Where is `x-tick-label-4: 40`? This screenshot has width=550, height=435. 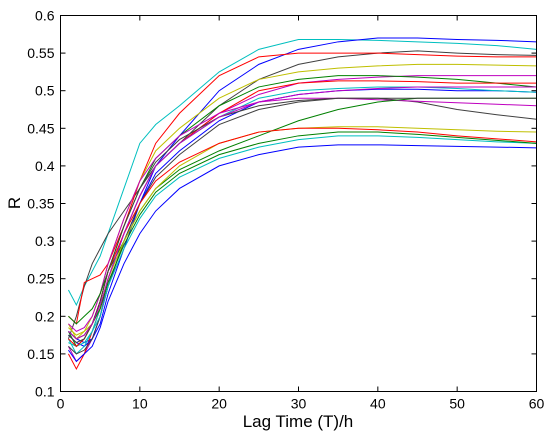
x-tick-label-4: 40 is located at coordinates (378, 404).